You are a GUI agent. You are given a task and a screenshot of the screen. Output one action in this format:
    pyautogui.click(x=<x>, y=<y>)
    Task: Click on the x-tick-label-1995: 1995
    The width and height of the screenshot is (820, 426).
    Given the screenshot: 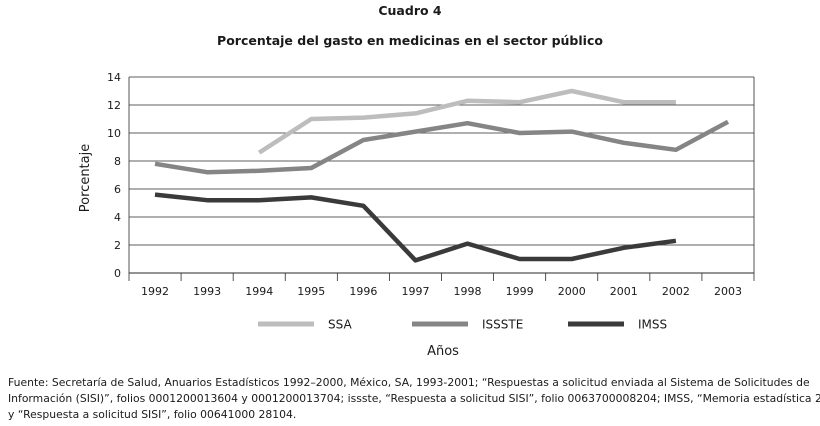 What is the action you would take?
    pyautogui.click(x=311, y=291)
    